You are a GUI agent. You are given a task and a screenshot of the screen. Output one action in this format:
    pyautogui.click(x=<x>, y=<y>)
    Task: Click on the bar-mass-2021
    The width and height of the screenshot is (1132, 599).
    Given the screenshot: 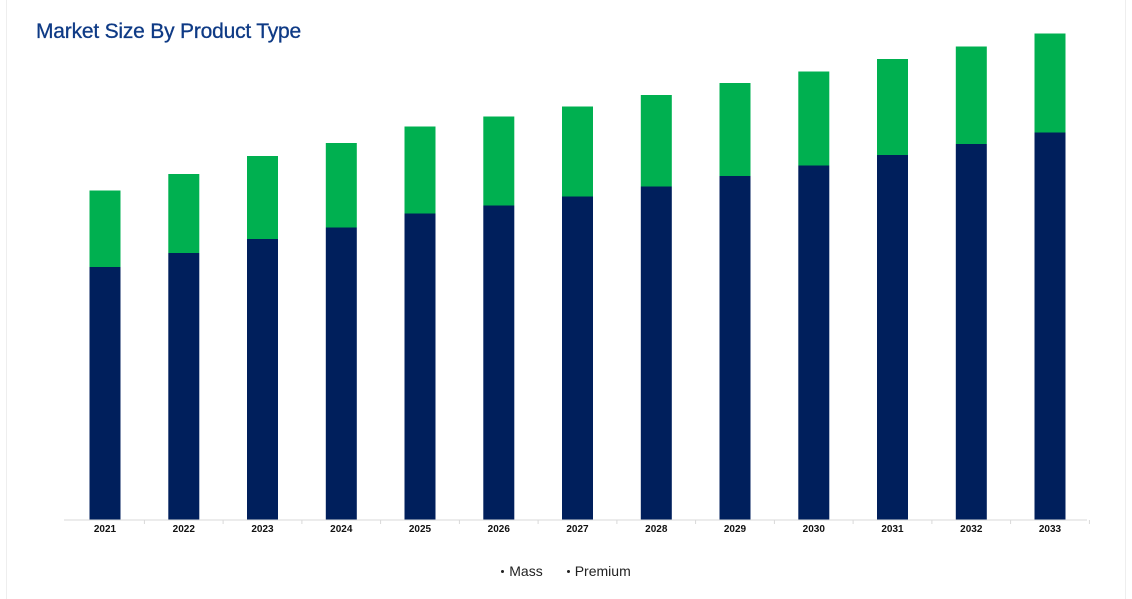 What is the action you would take?
    pyautogui.click(x=105, y=393)
    